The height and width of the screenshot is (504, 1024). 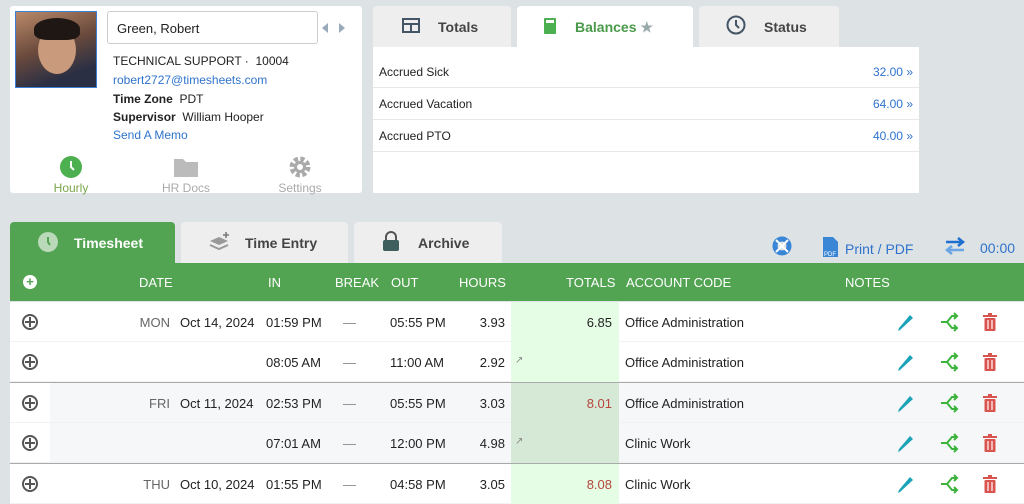 What do you see at coordinates (220, 242) in the screenshot?
I see `layers-plus-icon` at bounding box center [220, 242].